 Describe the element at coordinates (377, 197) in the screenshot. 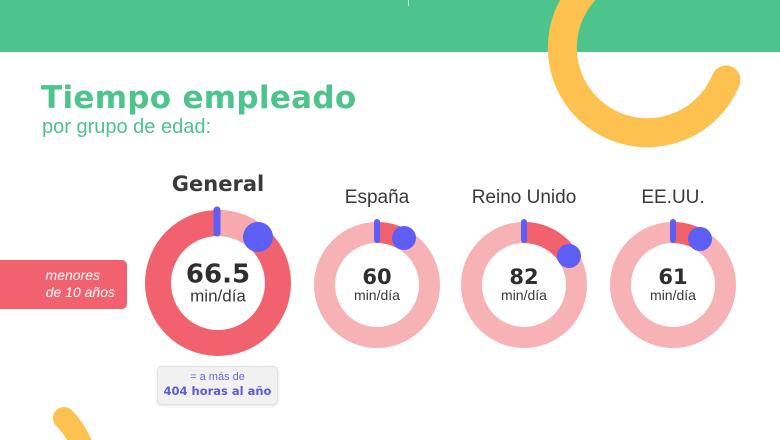

I see `ring-label-espana: España` at that location.